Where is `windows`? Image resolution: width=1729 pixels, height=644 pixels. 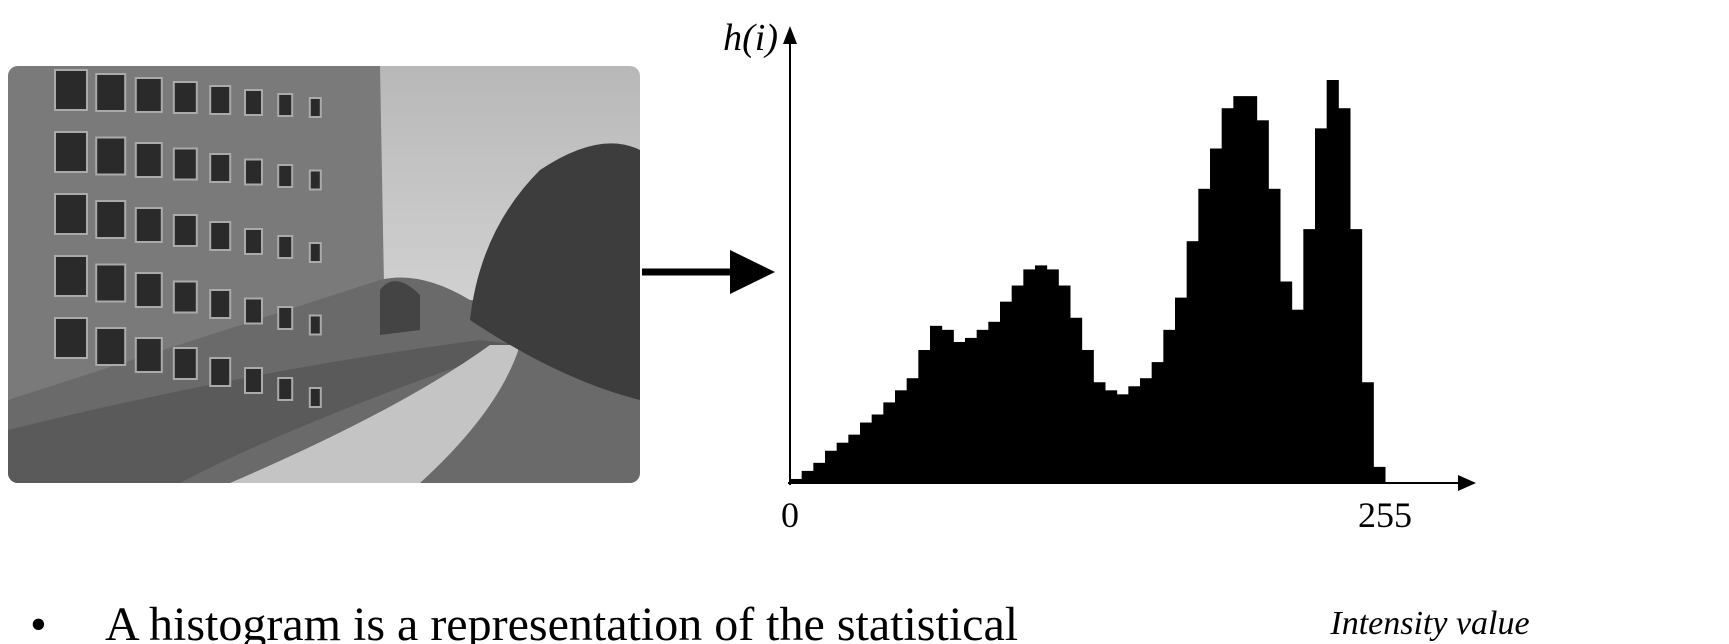 windows is located at coordinates (188, 238).